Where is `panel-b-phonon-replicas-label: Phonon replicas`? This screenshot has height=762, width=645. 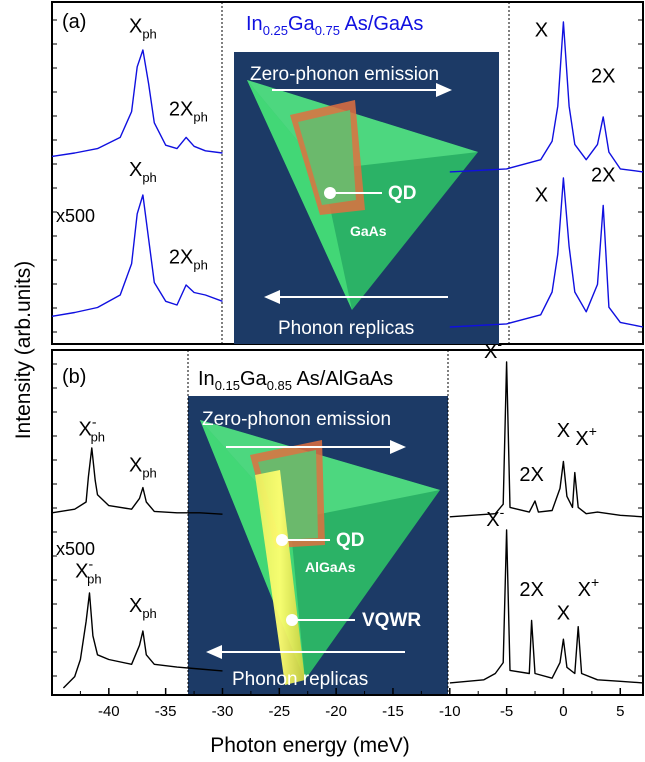
panel-b-phonon-replicas-label: Phonon replicas is located at coordinates (300, 679).